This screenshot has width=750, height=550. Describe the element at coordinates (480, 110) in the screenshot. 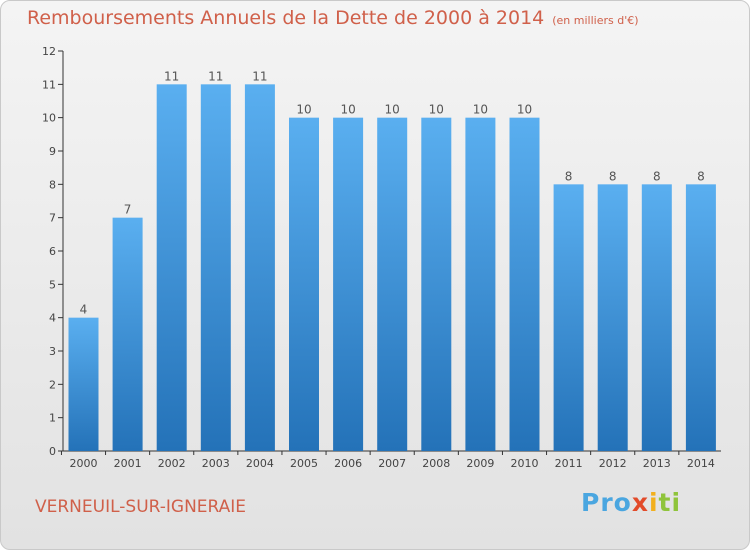

I see `data-label-2009: 10` at that location.